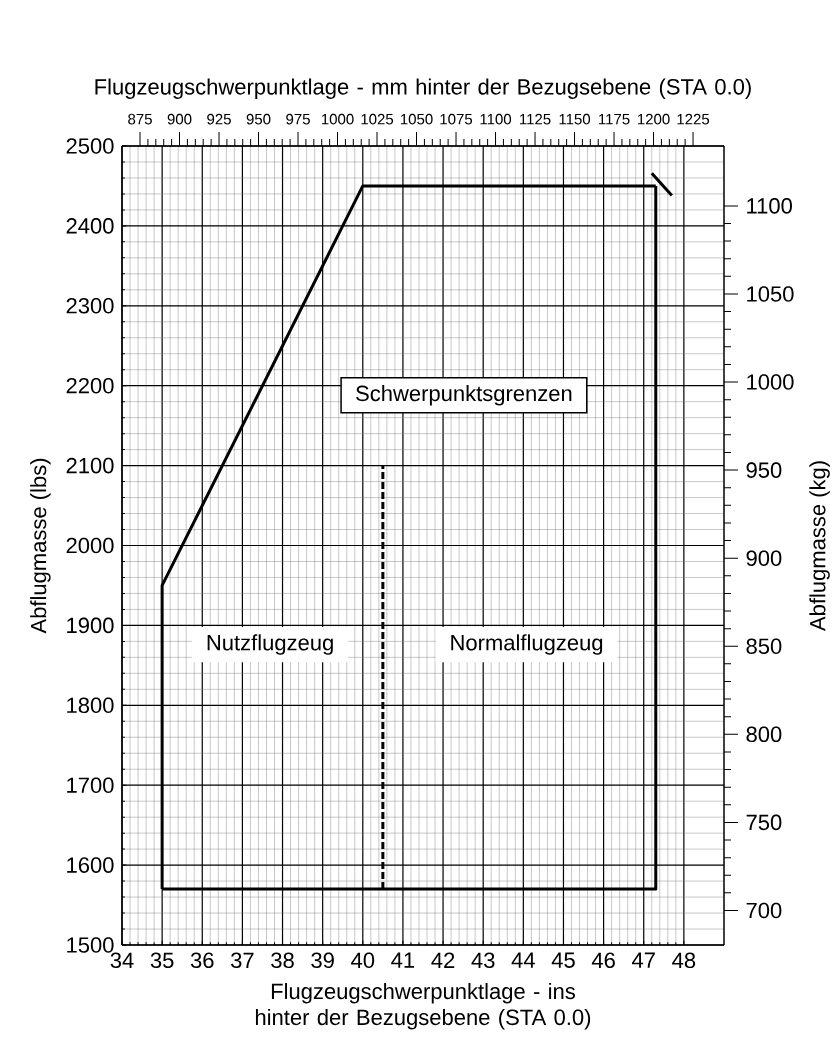  Describe the element at coordinates (270, 644) in the screenshot. I see `annotation: Nutzflugzeug` at that location.